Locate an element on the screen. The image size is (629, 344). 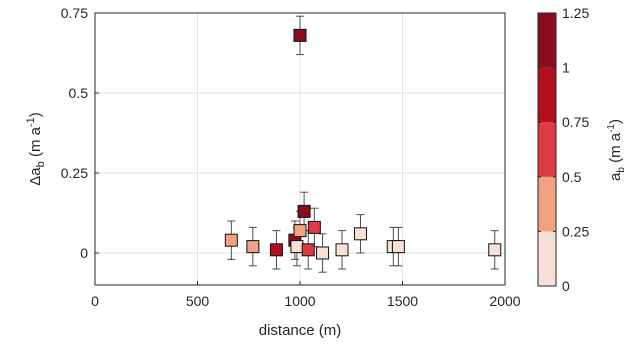
colorbar-tick-label: 0.75 is located at coordinates (575, 122).